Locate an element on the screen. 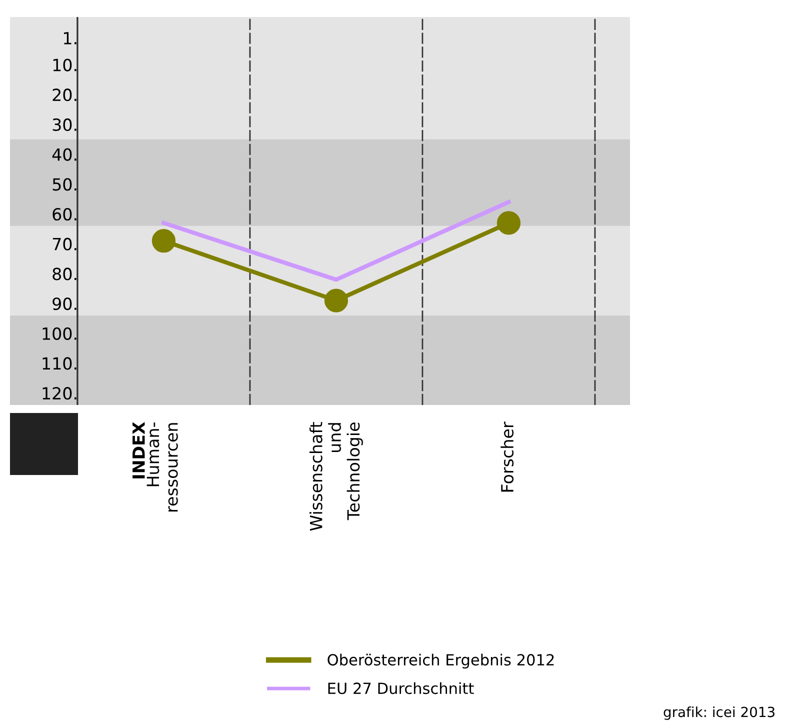  y-tick-label: 100. is located at coordinates (59, 333).